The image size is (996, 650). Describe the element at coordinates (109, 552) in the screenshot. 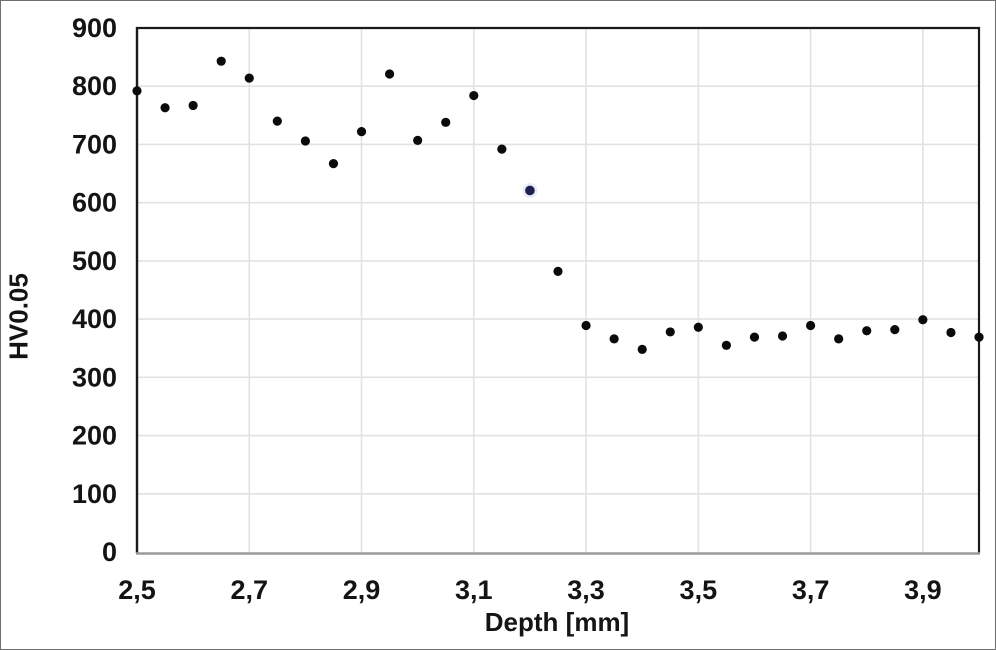

I see `y-tick-label: 0` at that location.